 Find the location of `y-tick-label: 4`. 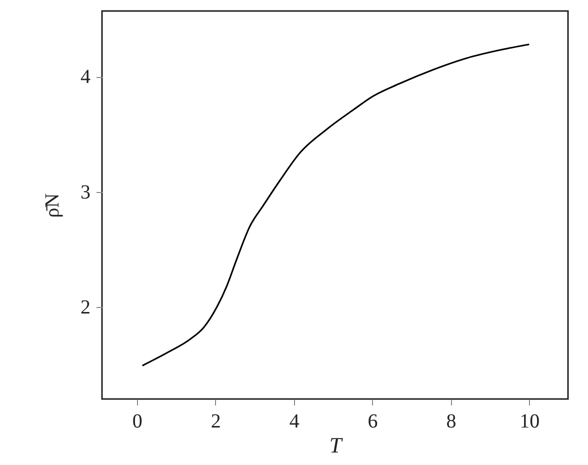

y-tick-label: 4 is located at coordinates (85, 77).